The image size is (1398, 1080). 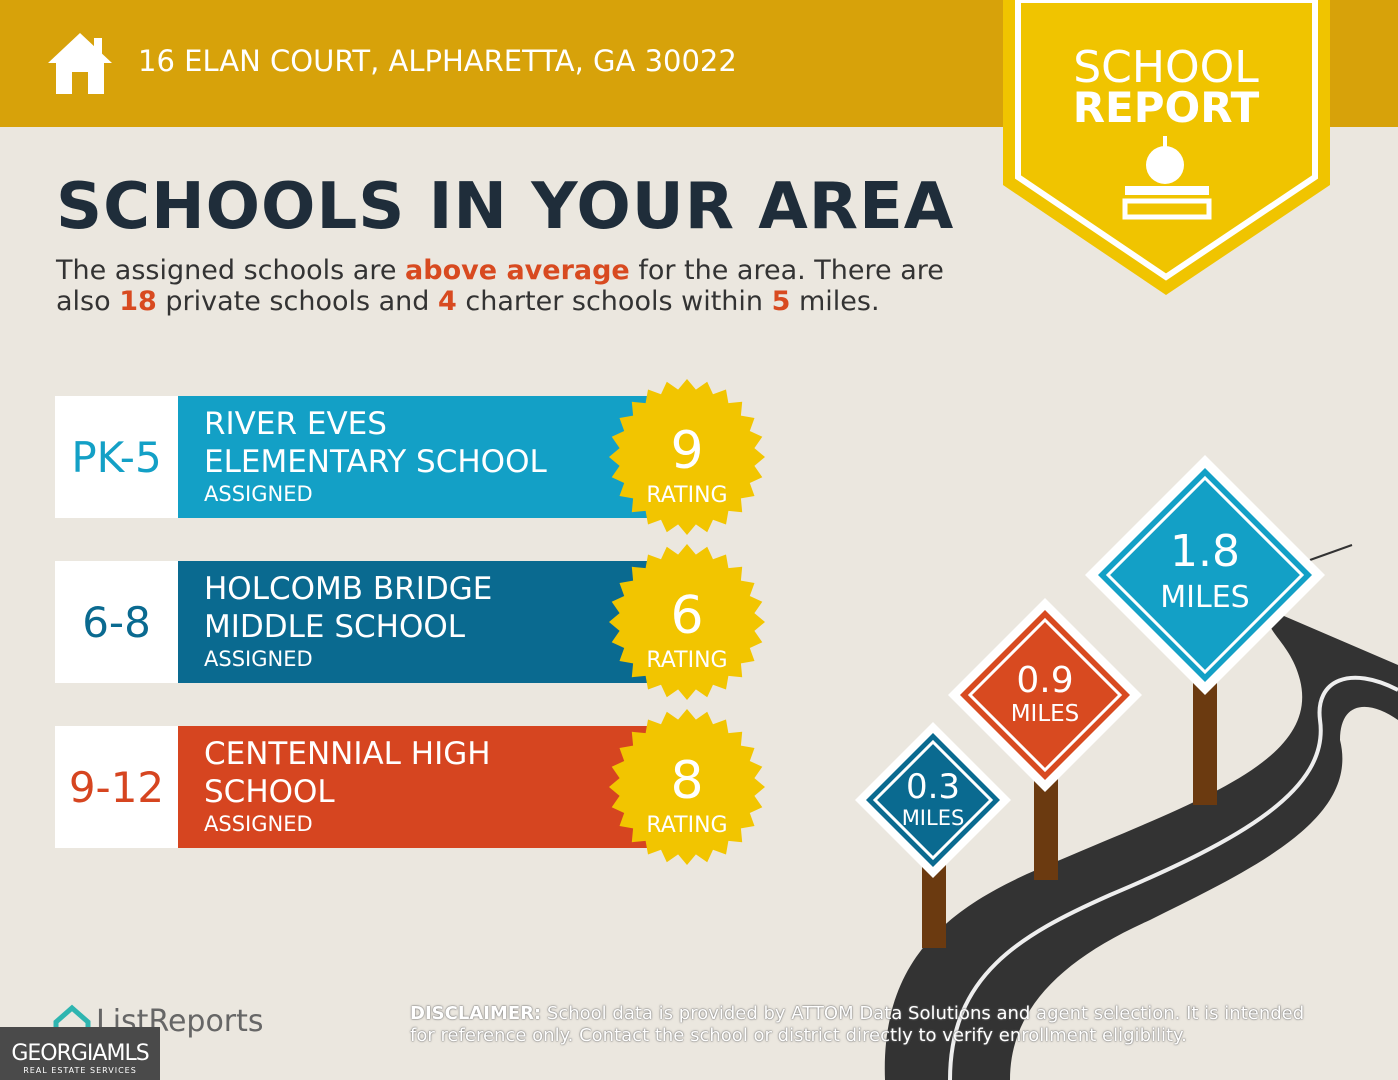 What do you see at coordinates (295, 424) in the screenshot?
I see `school-name: RIVER EVES` at bounding box center [295, 424].